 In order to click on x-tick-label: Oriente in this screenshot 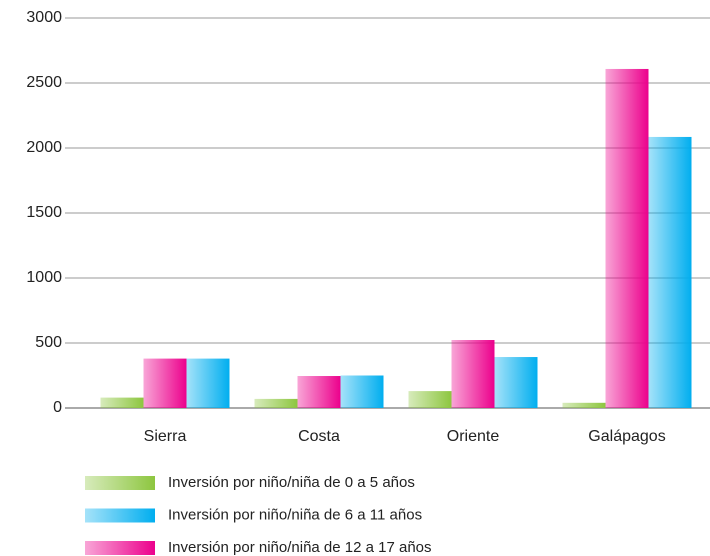, I will do `click(473, 436)`.